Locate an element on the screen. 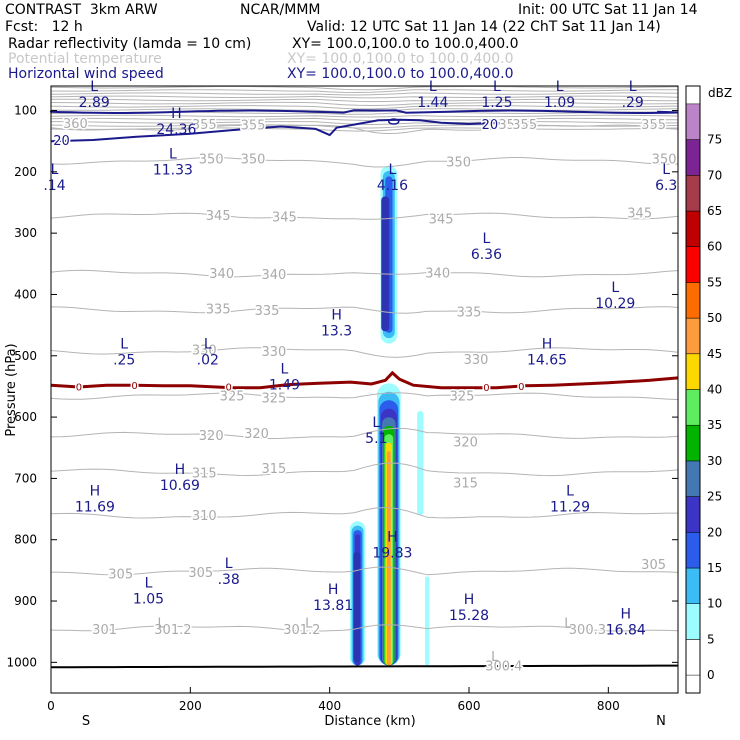  wind-contour-label: 20 is located at coordinates (490, 125).